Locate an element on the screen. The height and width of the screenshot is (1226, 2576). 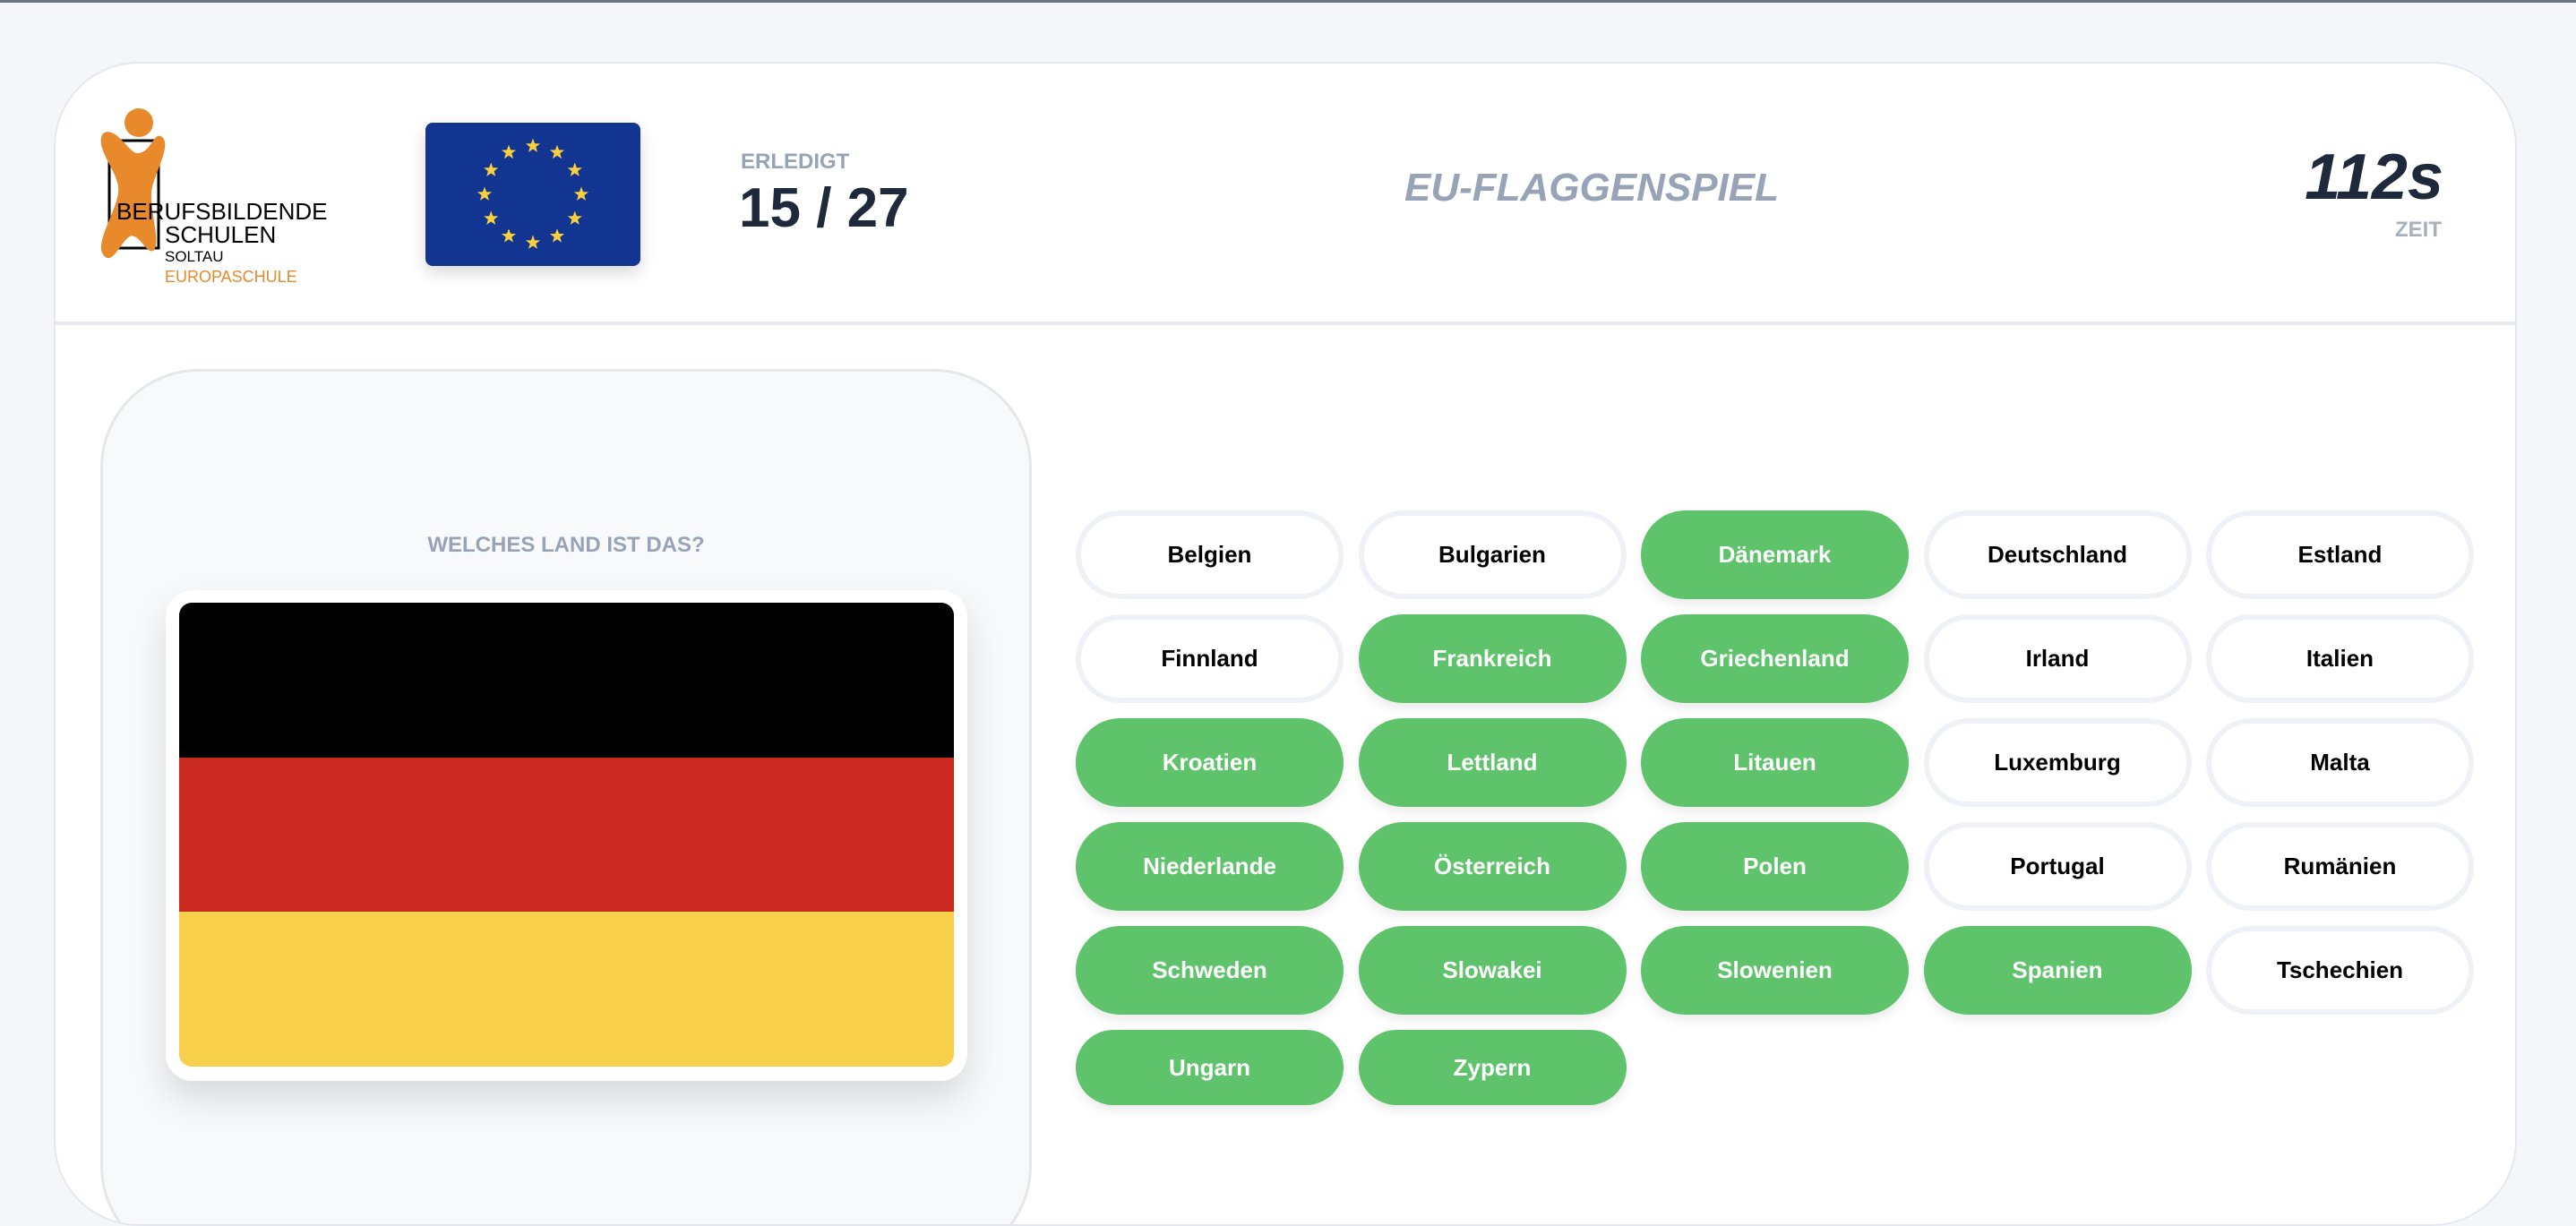
progress-value: 15 / 27 is located at coordinates (824, 208).